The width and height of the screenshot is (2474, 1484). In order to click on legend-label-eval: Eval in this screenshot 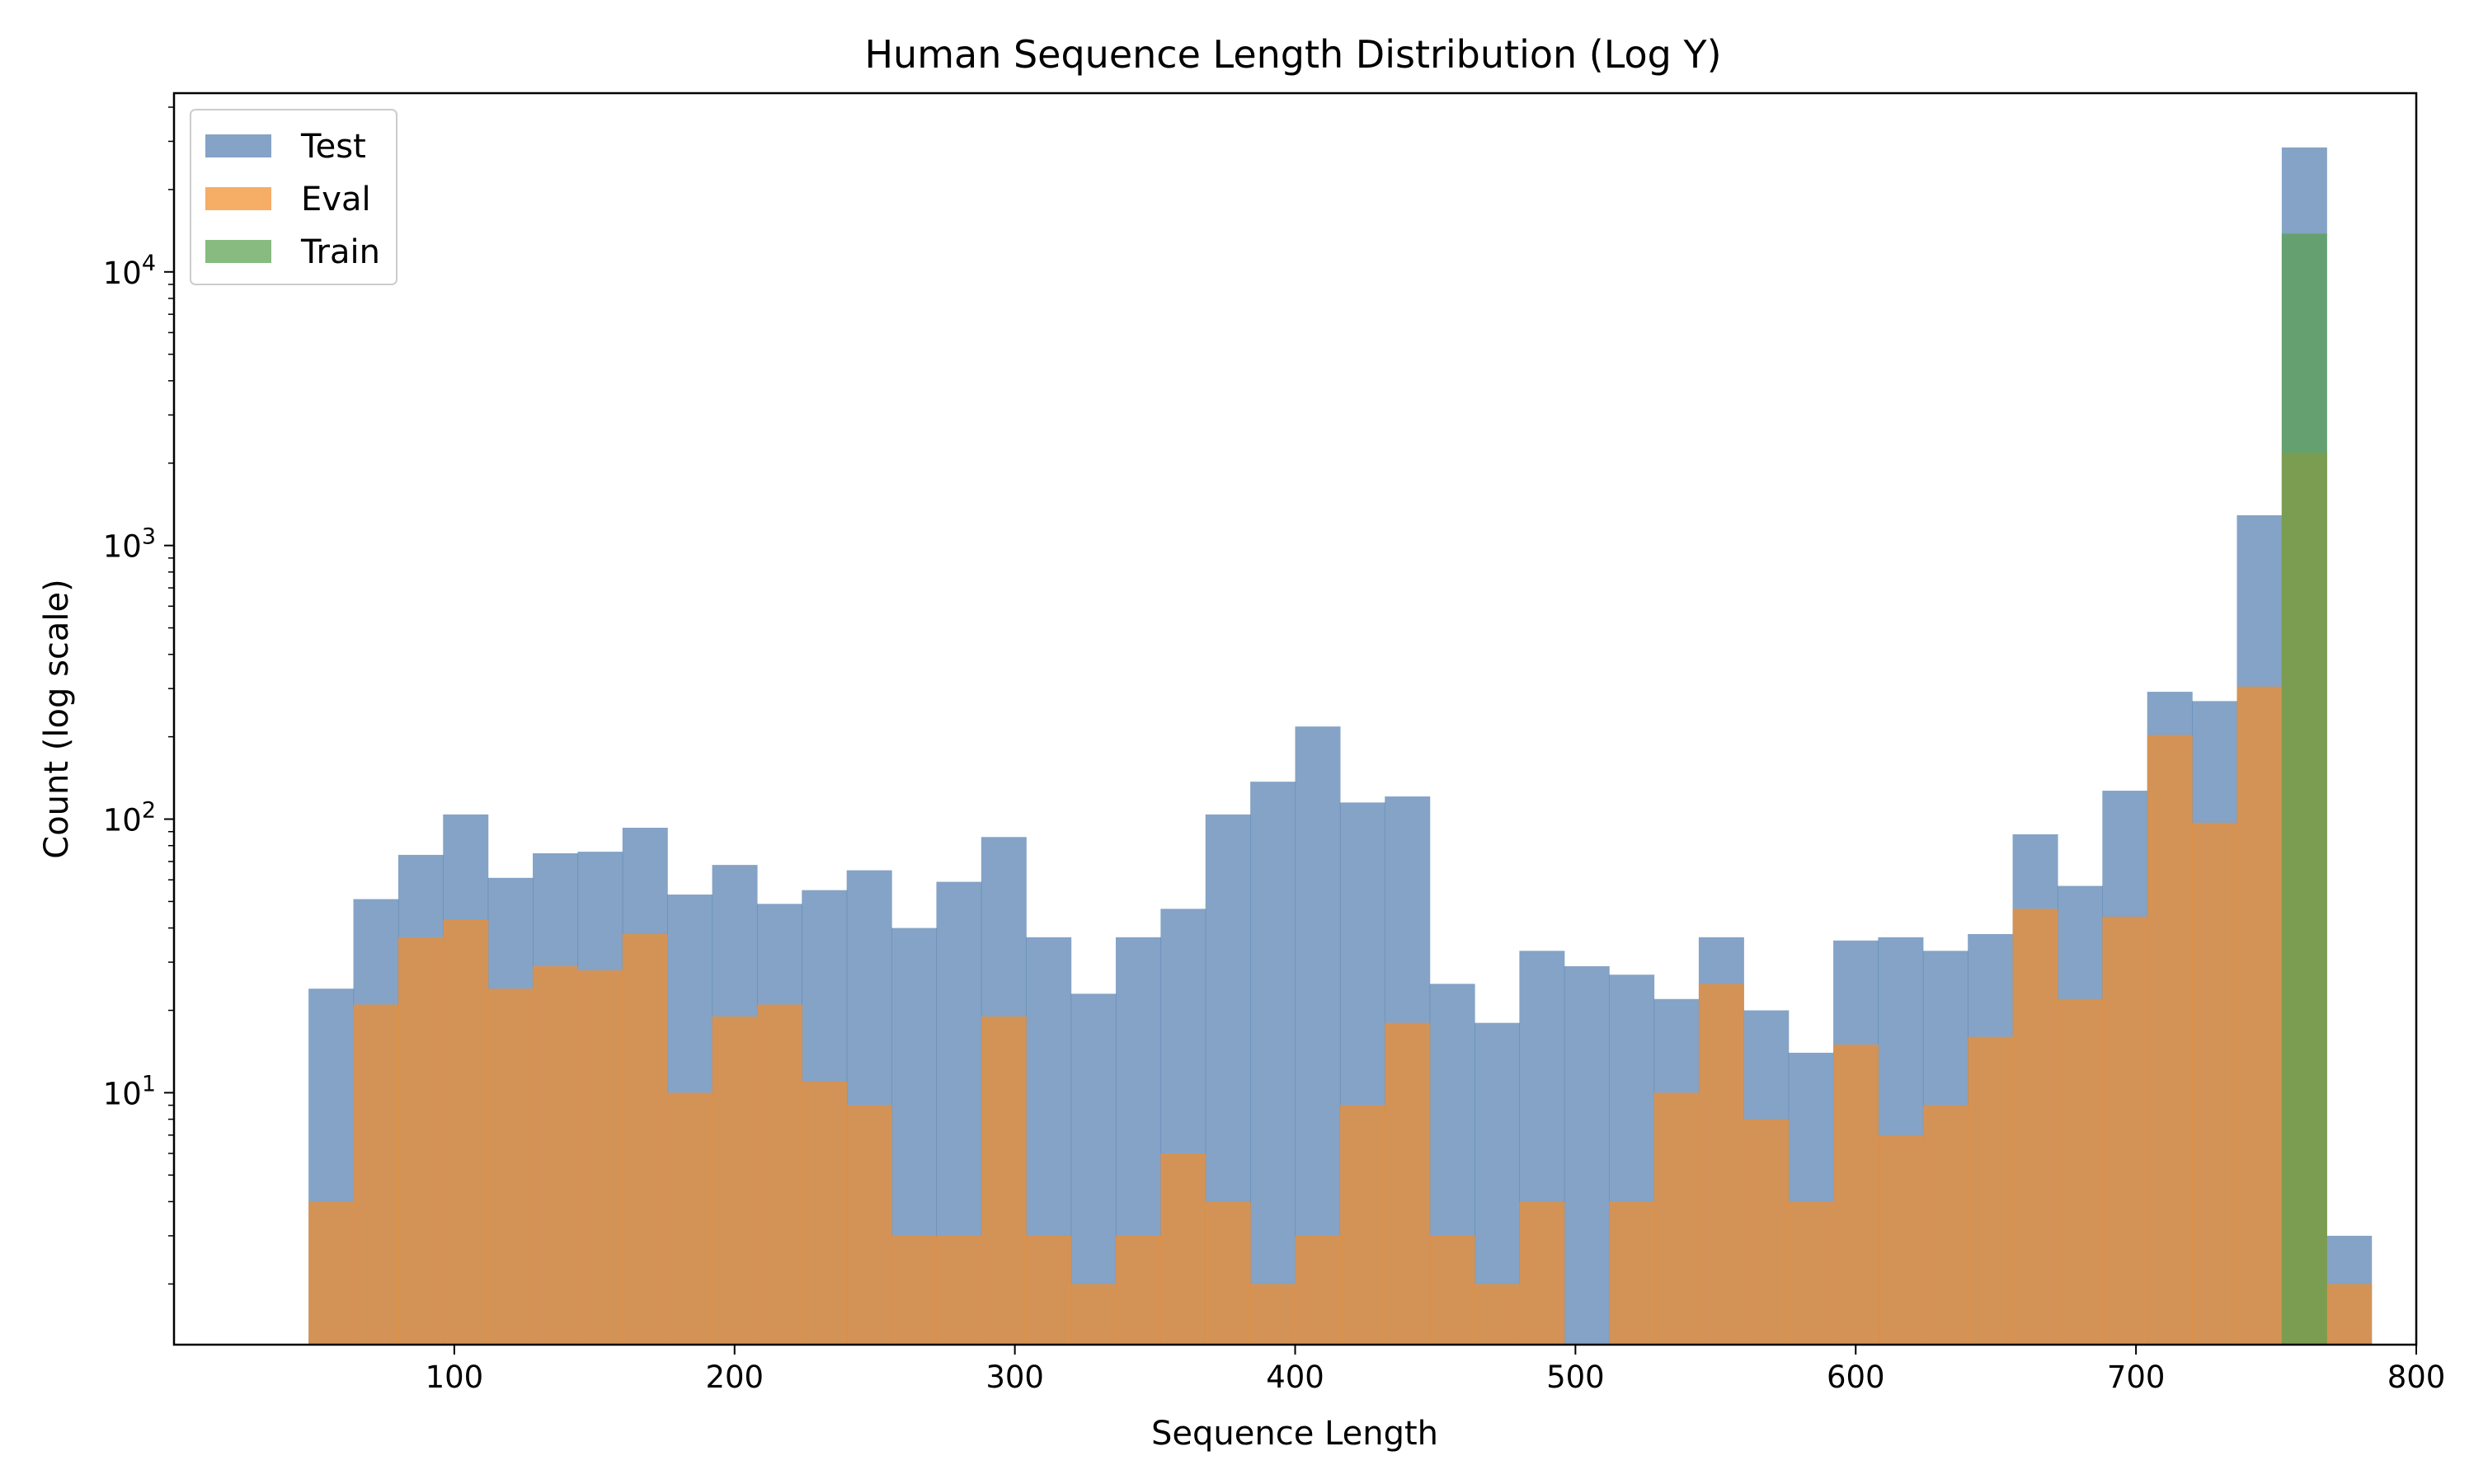, I will do `click(336, 199)`.